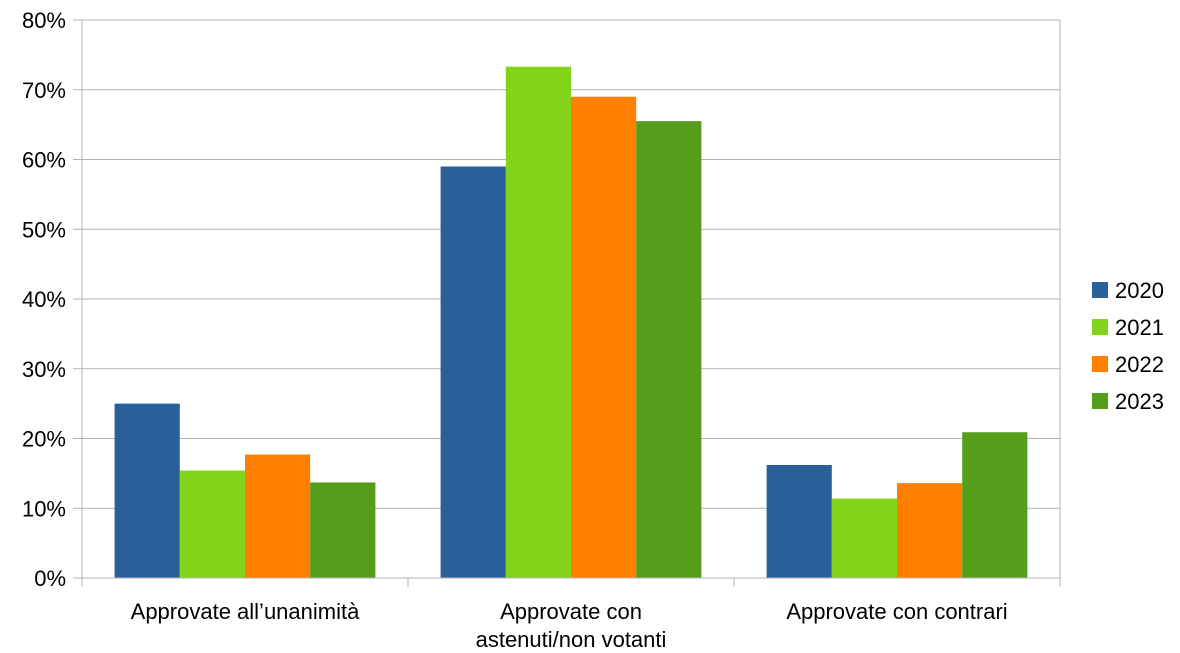 The width and height of the screenshot is (1180, 653). I want to click on legend-label-2020: 2020, so click(1139, 290).